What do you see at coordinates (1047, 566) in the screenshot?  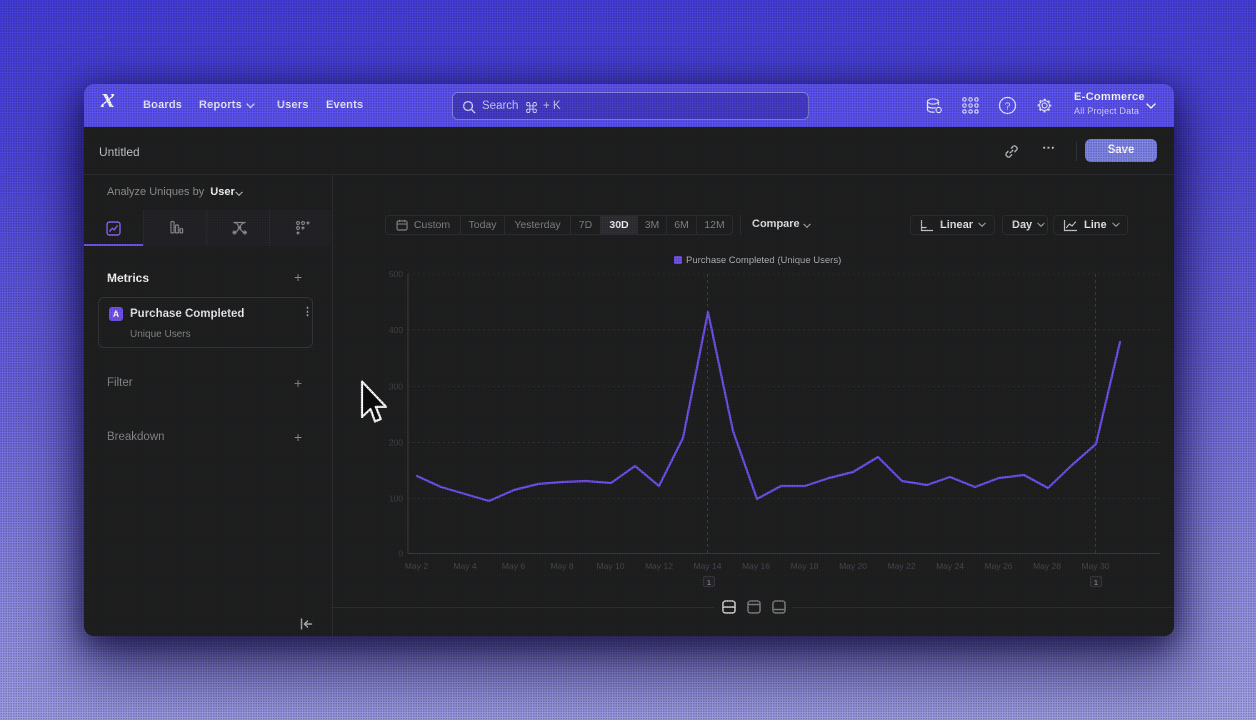 I see `svg-text: May 28` at bounding box center [1047, 566].